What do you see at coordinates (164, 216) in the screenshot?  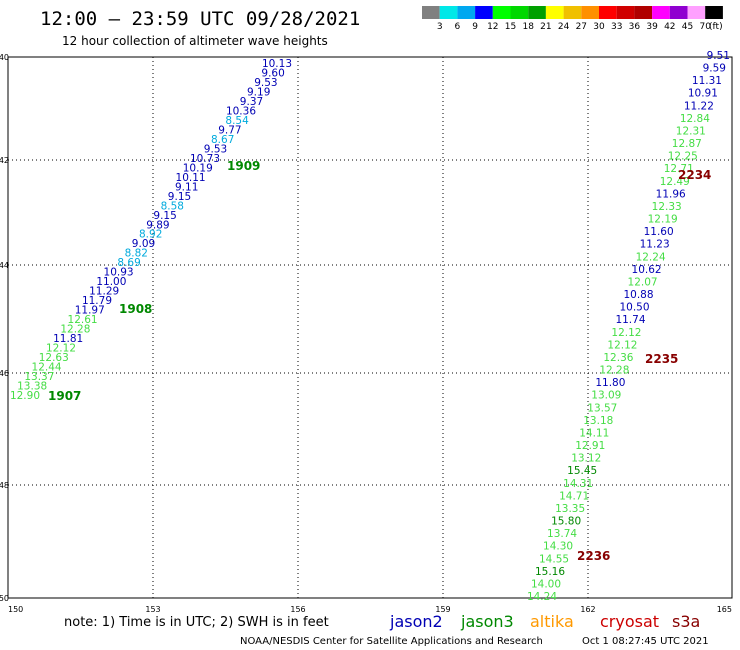 I see `swh-label: 9.15` at bounding box center [164, 216].